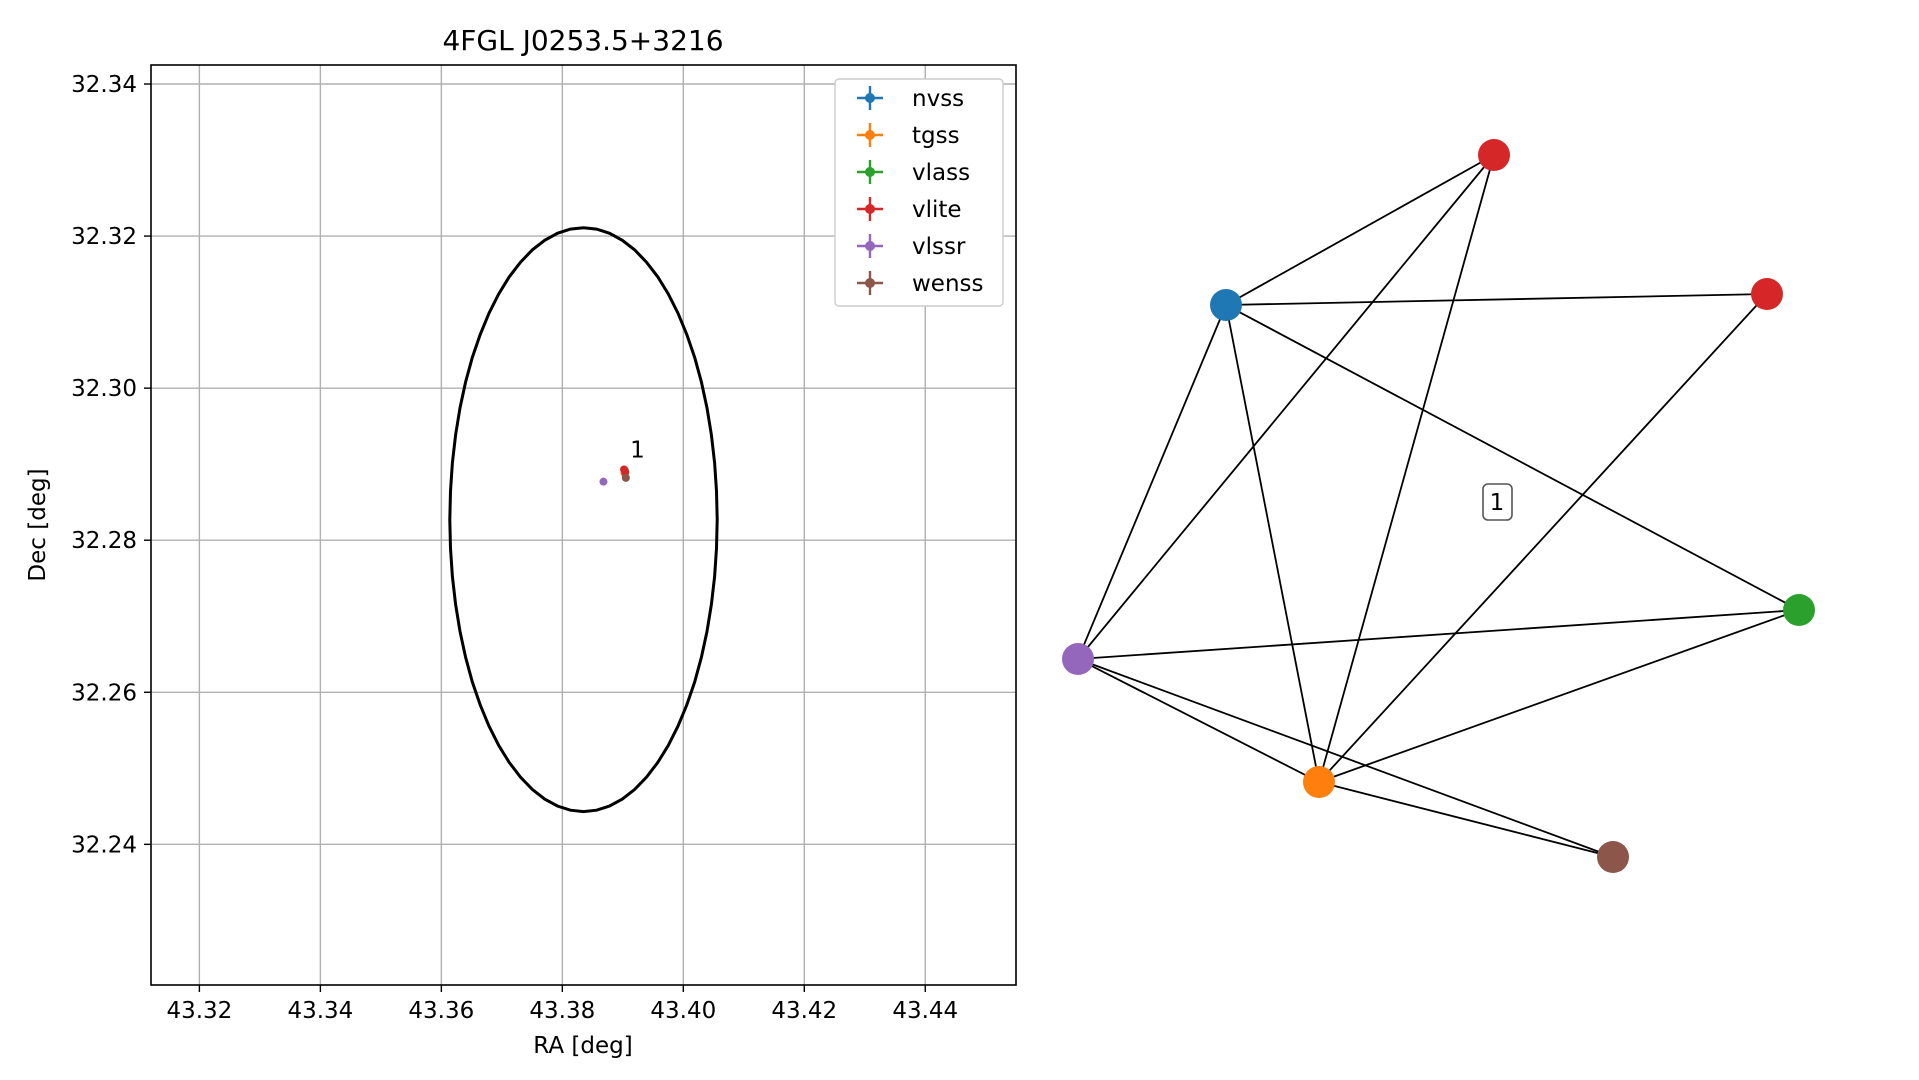  I want to click on node-tgss, so click(1319, 782).